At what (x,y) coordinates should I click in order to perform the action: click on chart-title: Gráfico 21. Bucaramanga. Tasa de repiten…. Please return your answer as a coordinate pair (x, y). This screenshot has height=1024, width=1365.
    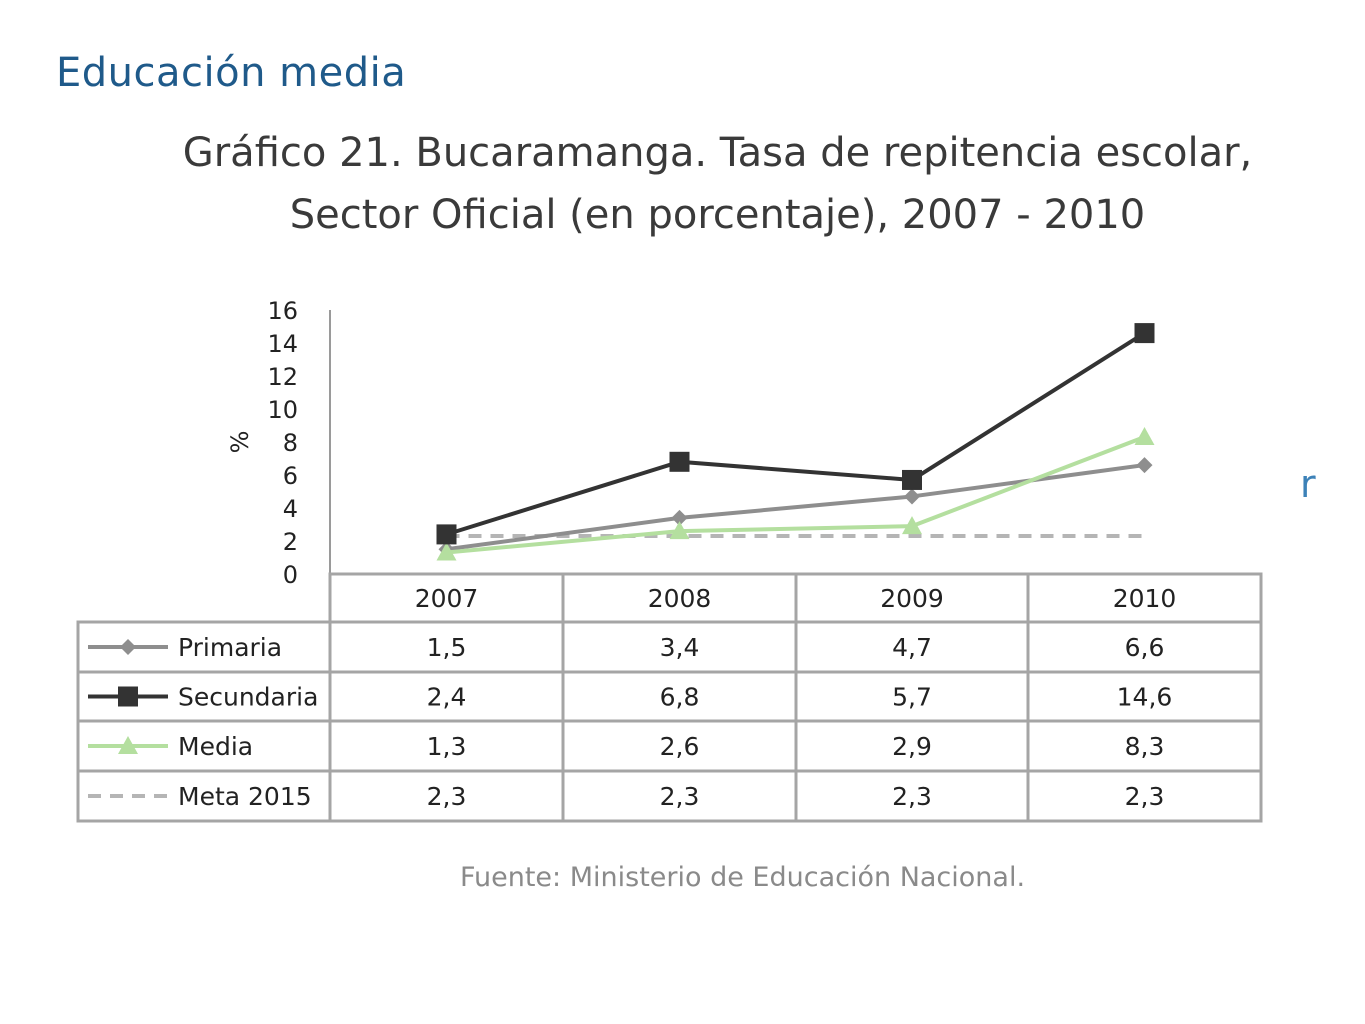
    Looking at the image, I should click on (717, 184).